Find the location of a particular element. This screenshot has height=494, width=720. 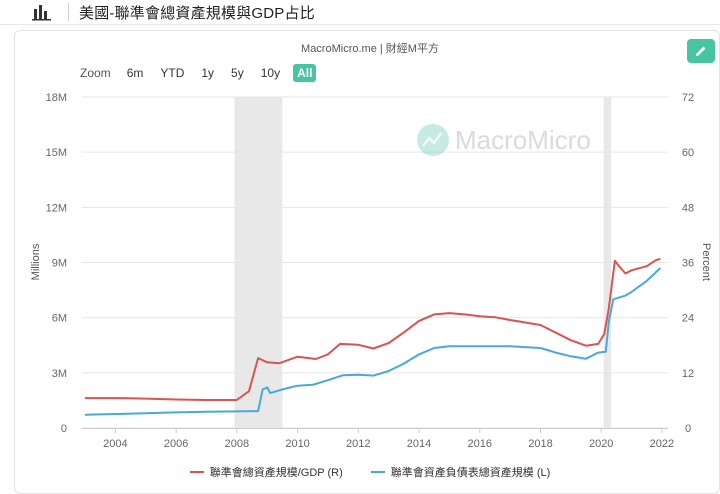

x-tick-label: 2012 is located at coordinates (358, 444).